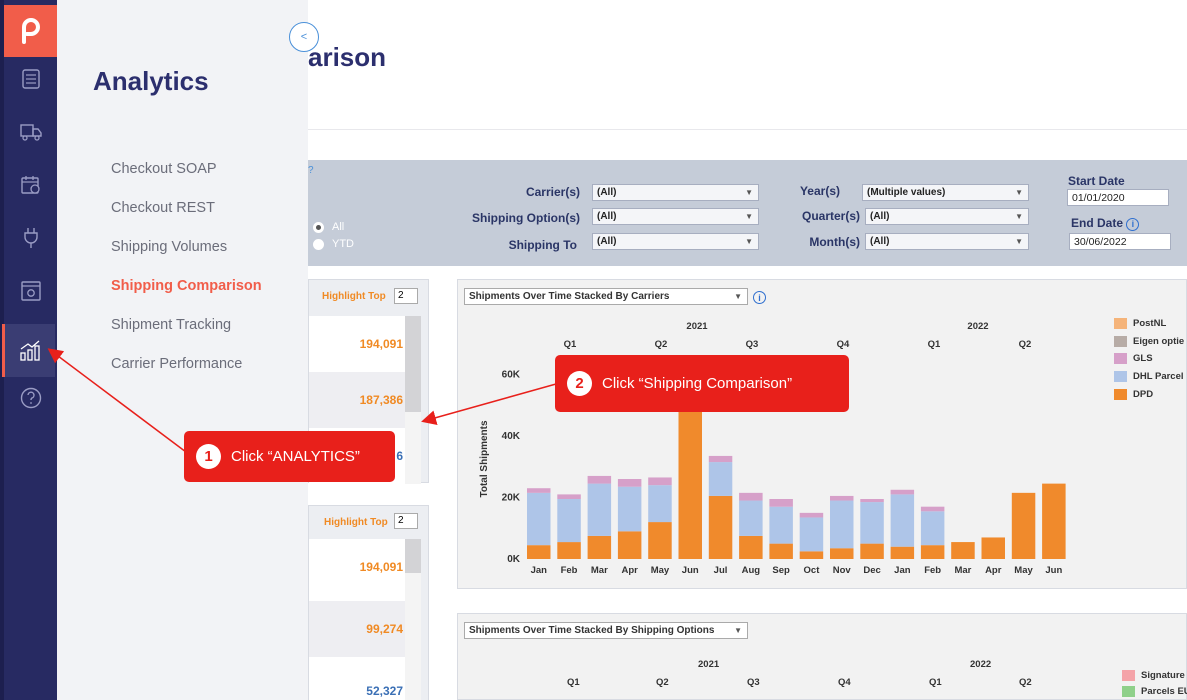  Describe the element at coordinates (304, 37) in the screenshot. I see `collapse-menu-button: <` at that location.